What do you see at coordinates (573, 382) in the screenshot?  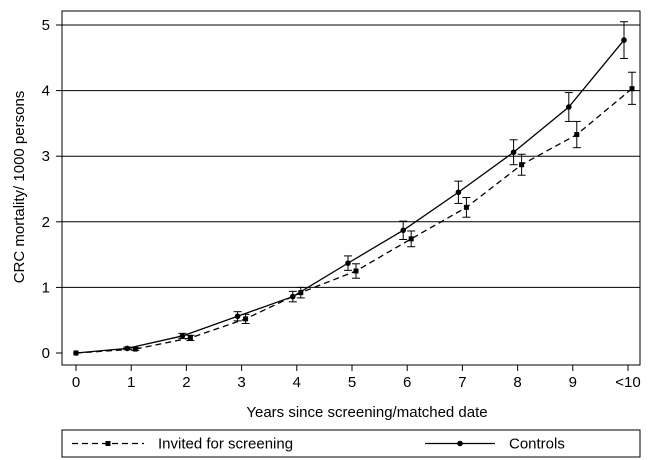 I see `x-tick-label: 9` at bounding box center [573, 382].